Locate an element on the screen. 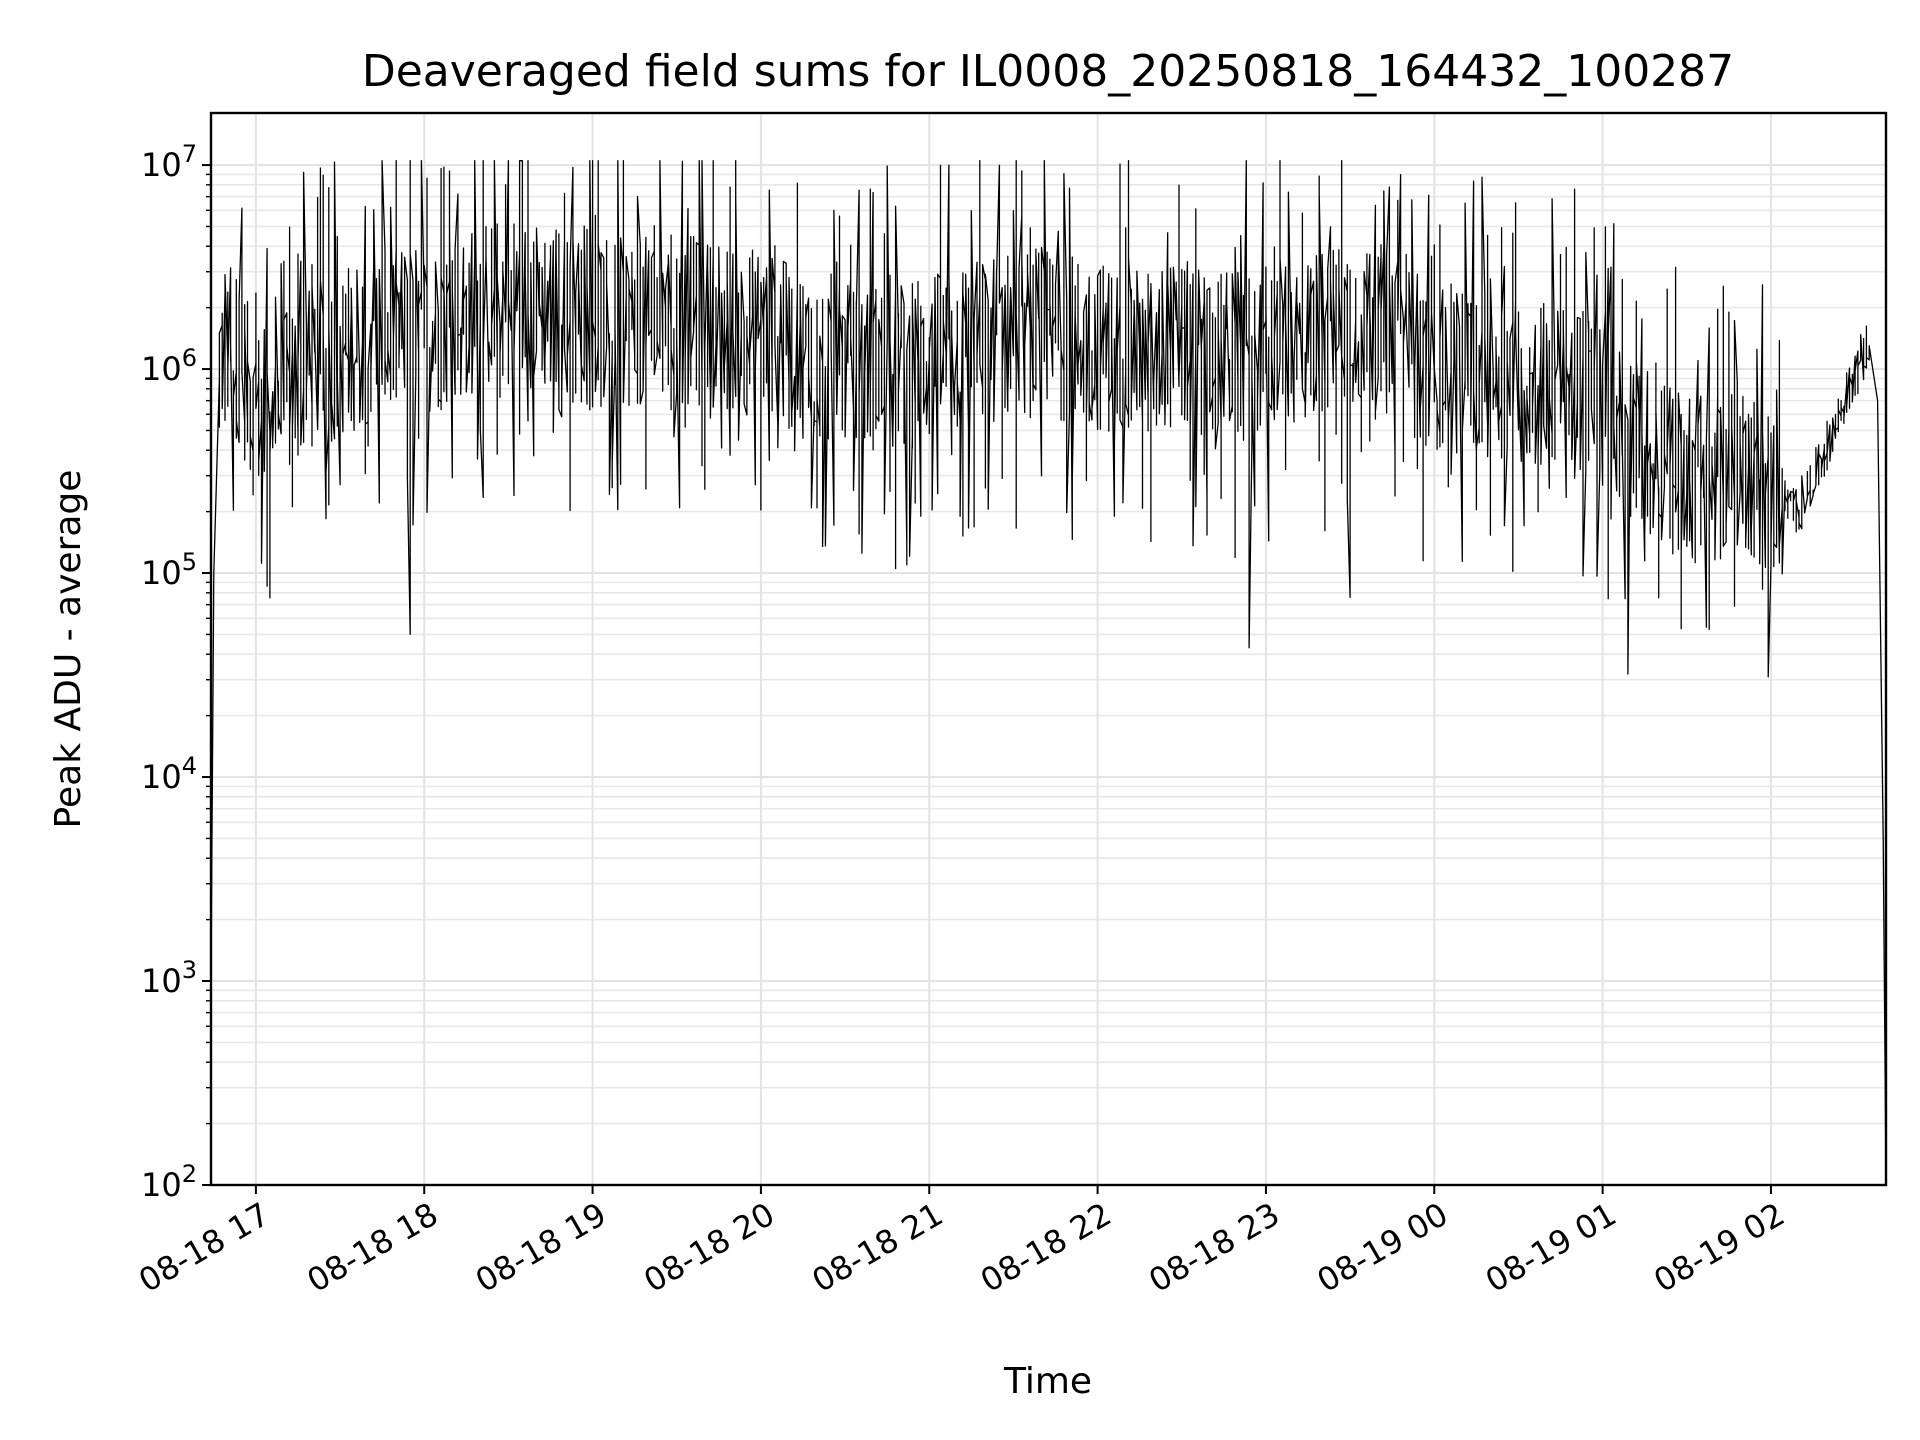 The image size is (1920, 1440). y-tick-label: 10⁶ is located at coordinates (169, 366).